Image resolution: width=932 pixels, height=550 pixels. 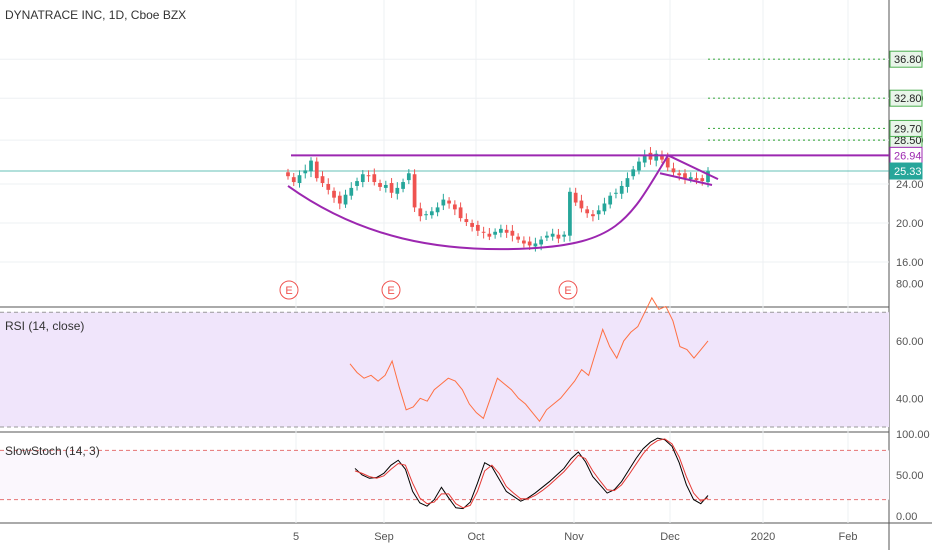 I want to click on rsi-tick-label: 80.00, so click(x=910, y=285).